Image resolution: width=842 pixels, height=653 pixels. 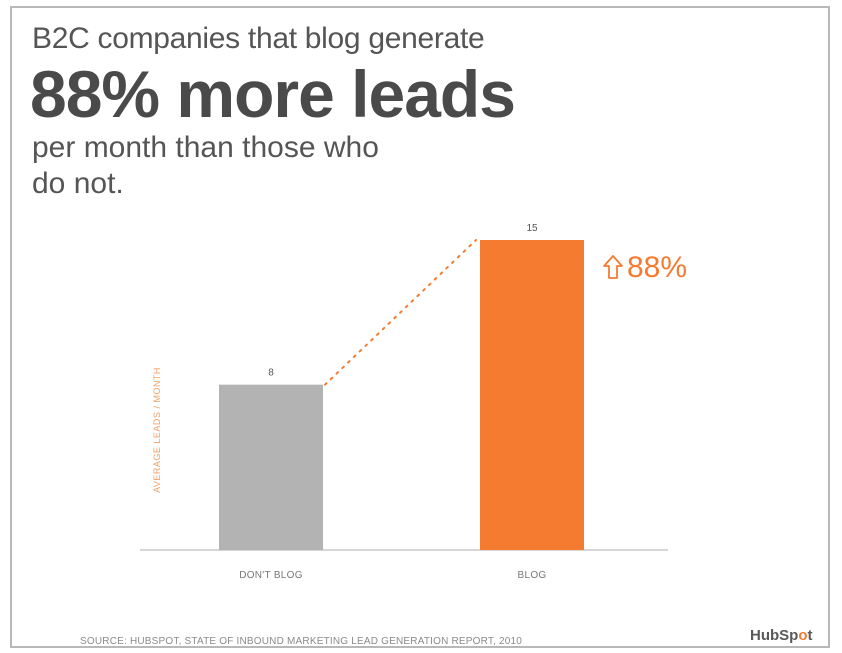 What do you see at coordinates (613, 267) in the screenshot?
I see `arrow-up-icon` at bounding box center [613, 267].